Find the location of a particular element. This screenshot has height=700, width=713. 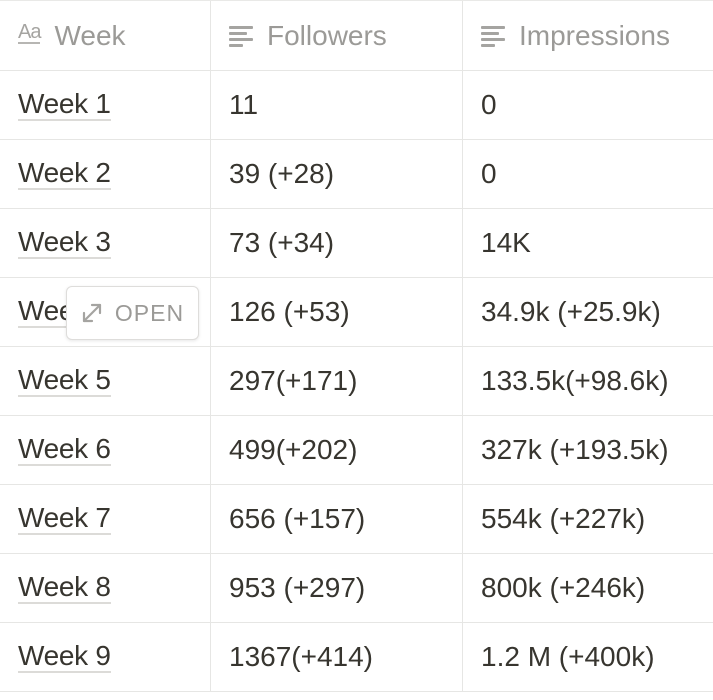

week-cell: Week 3 is located at coordinates (105, 243).